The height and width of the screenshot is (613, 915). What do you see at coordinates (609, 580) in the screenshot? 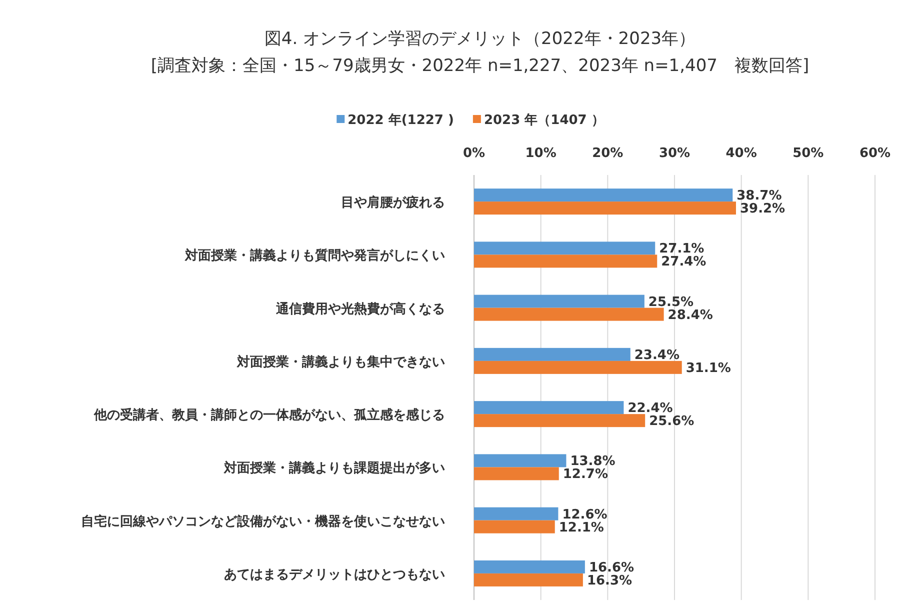
I see `data-label: 16.3%` at bounding box center [609, 580].